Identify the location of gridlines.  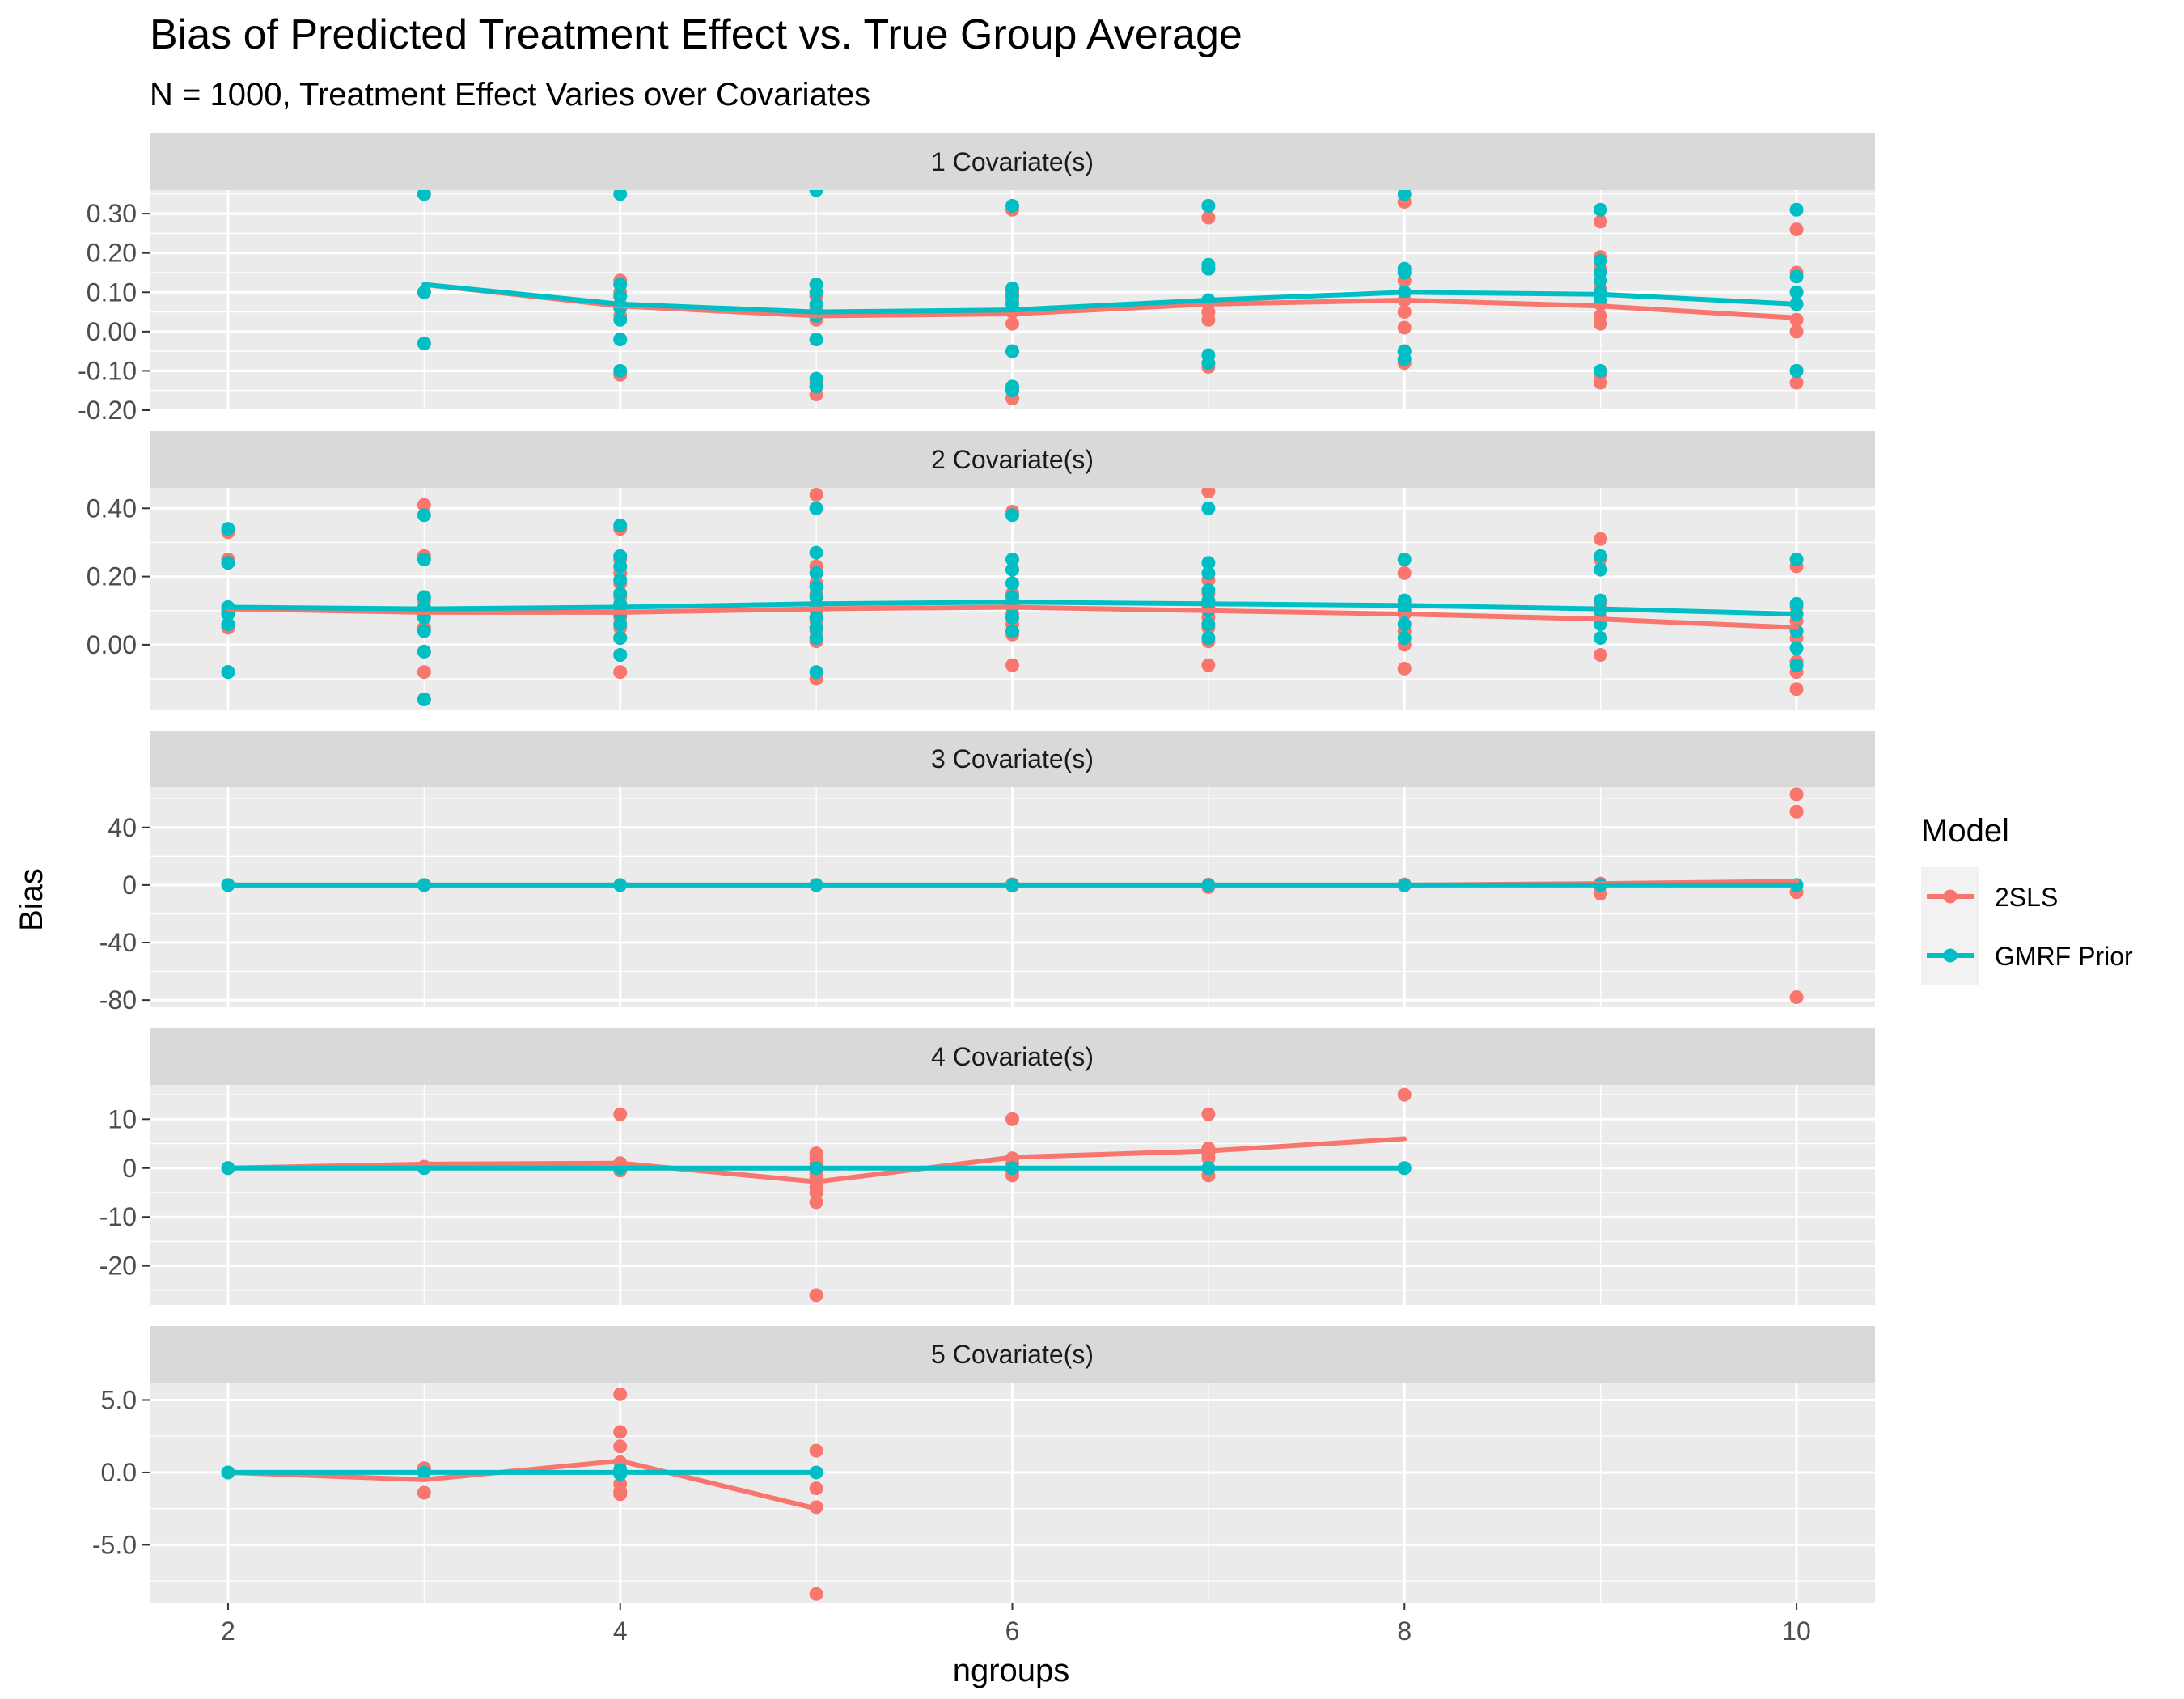
(1012, 1493).